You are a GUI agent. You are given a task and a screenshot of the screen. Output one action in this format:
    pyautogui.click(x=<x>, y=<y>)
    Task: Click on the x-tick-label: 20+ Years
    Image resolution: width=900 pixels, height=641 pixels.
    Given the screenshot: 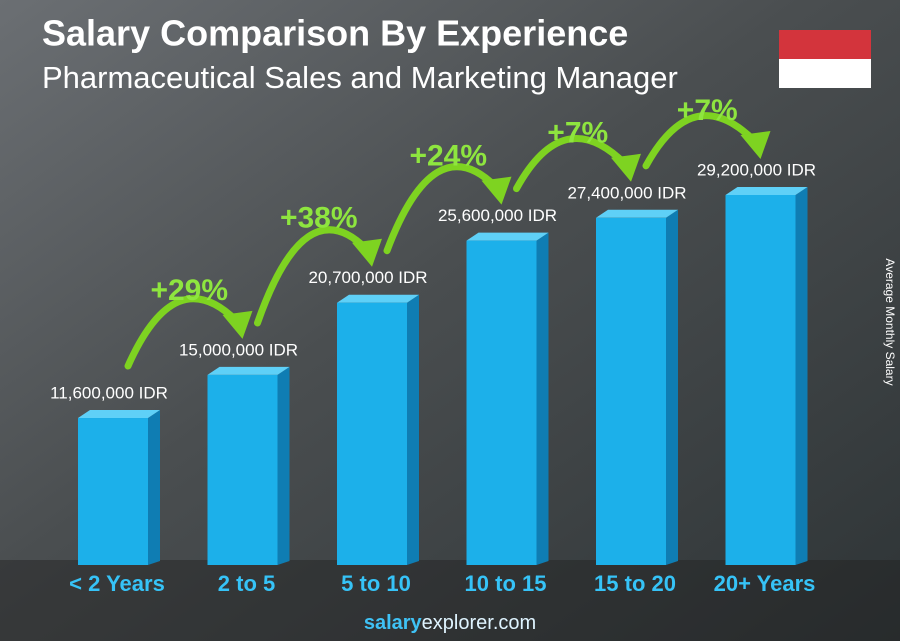 What is the action you would take?
    pyautogui.click(x=765, y=583)
    